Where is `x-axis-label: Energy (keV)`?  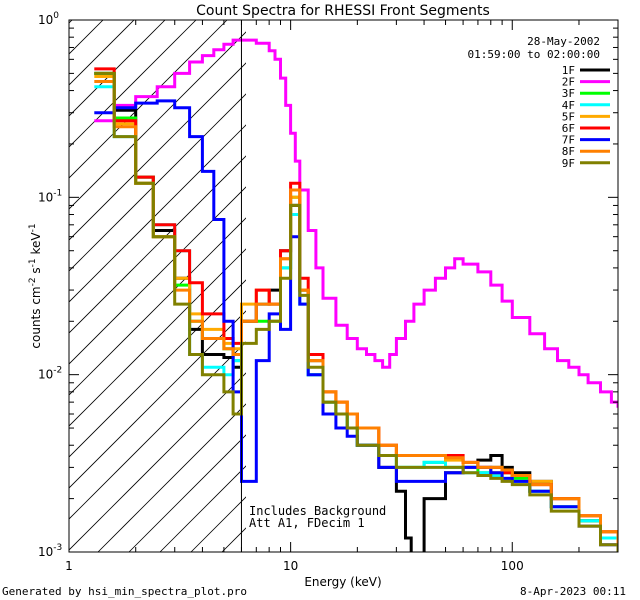 x-axis-label: Energy (keV) is located at coordinates (342, 582).